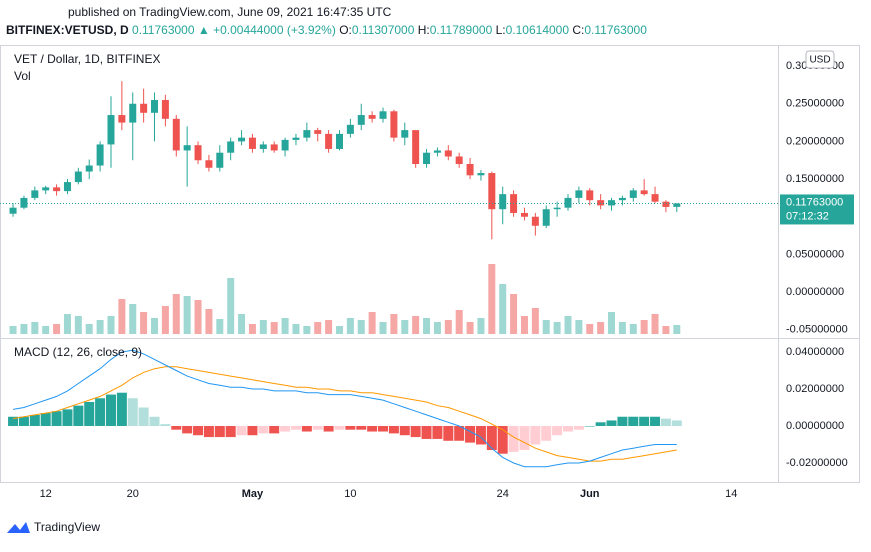  I want to click on countdown: 07:12:32, so click(807, 216).